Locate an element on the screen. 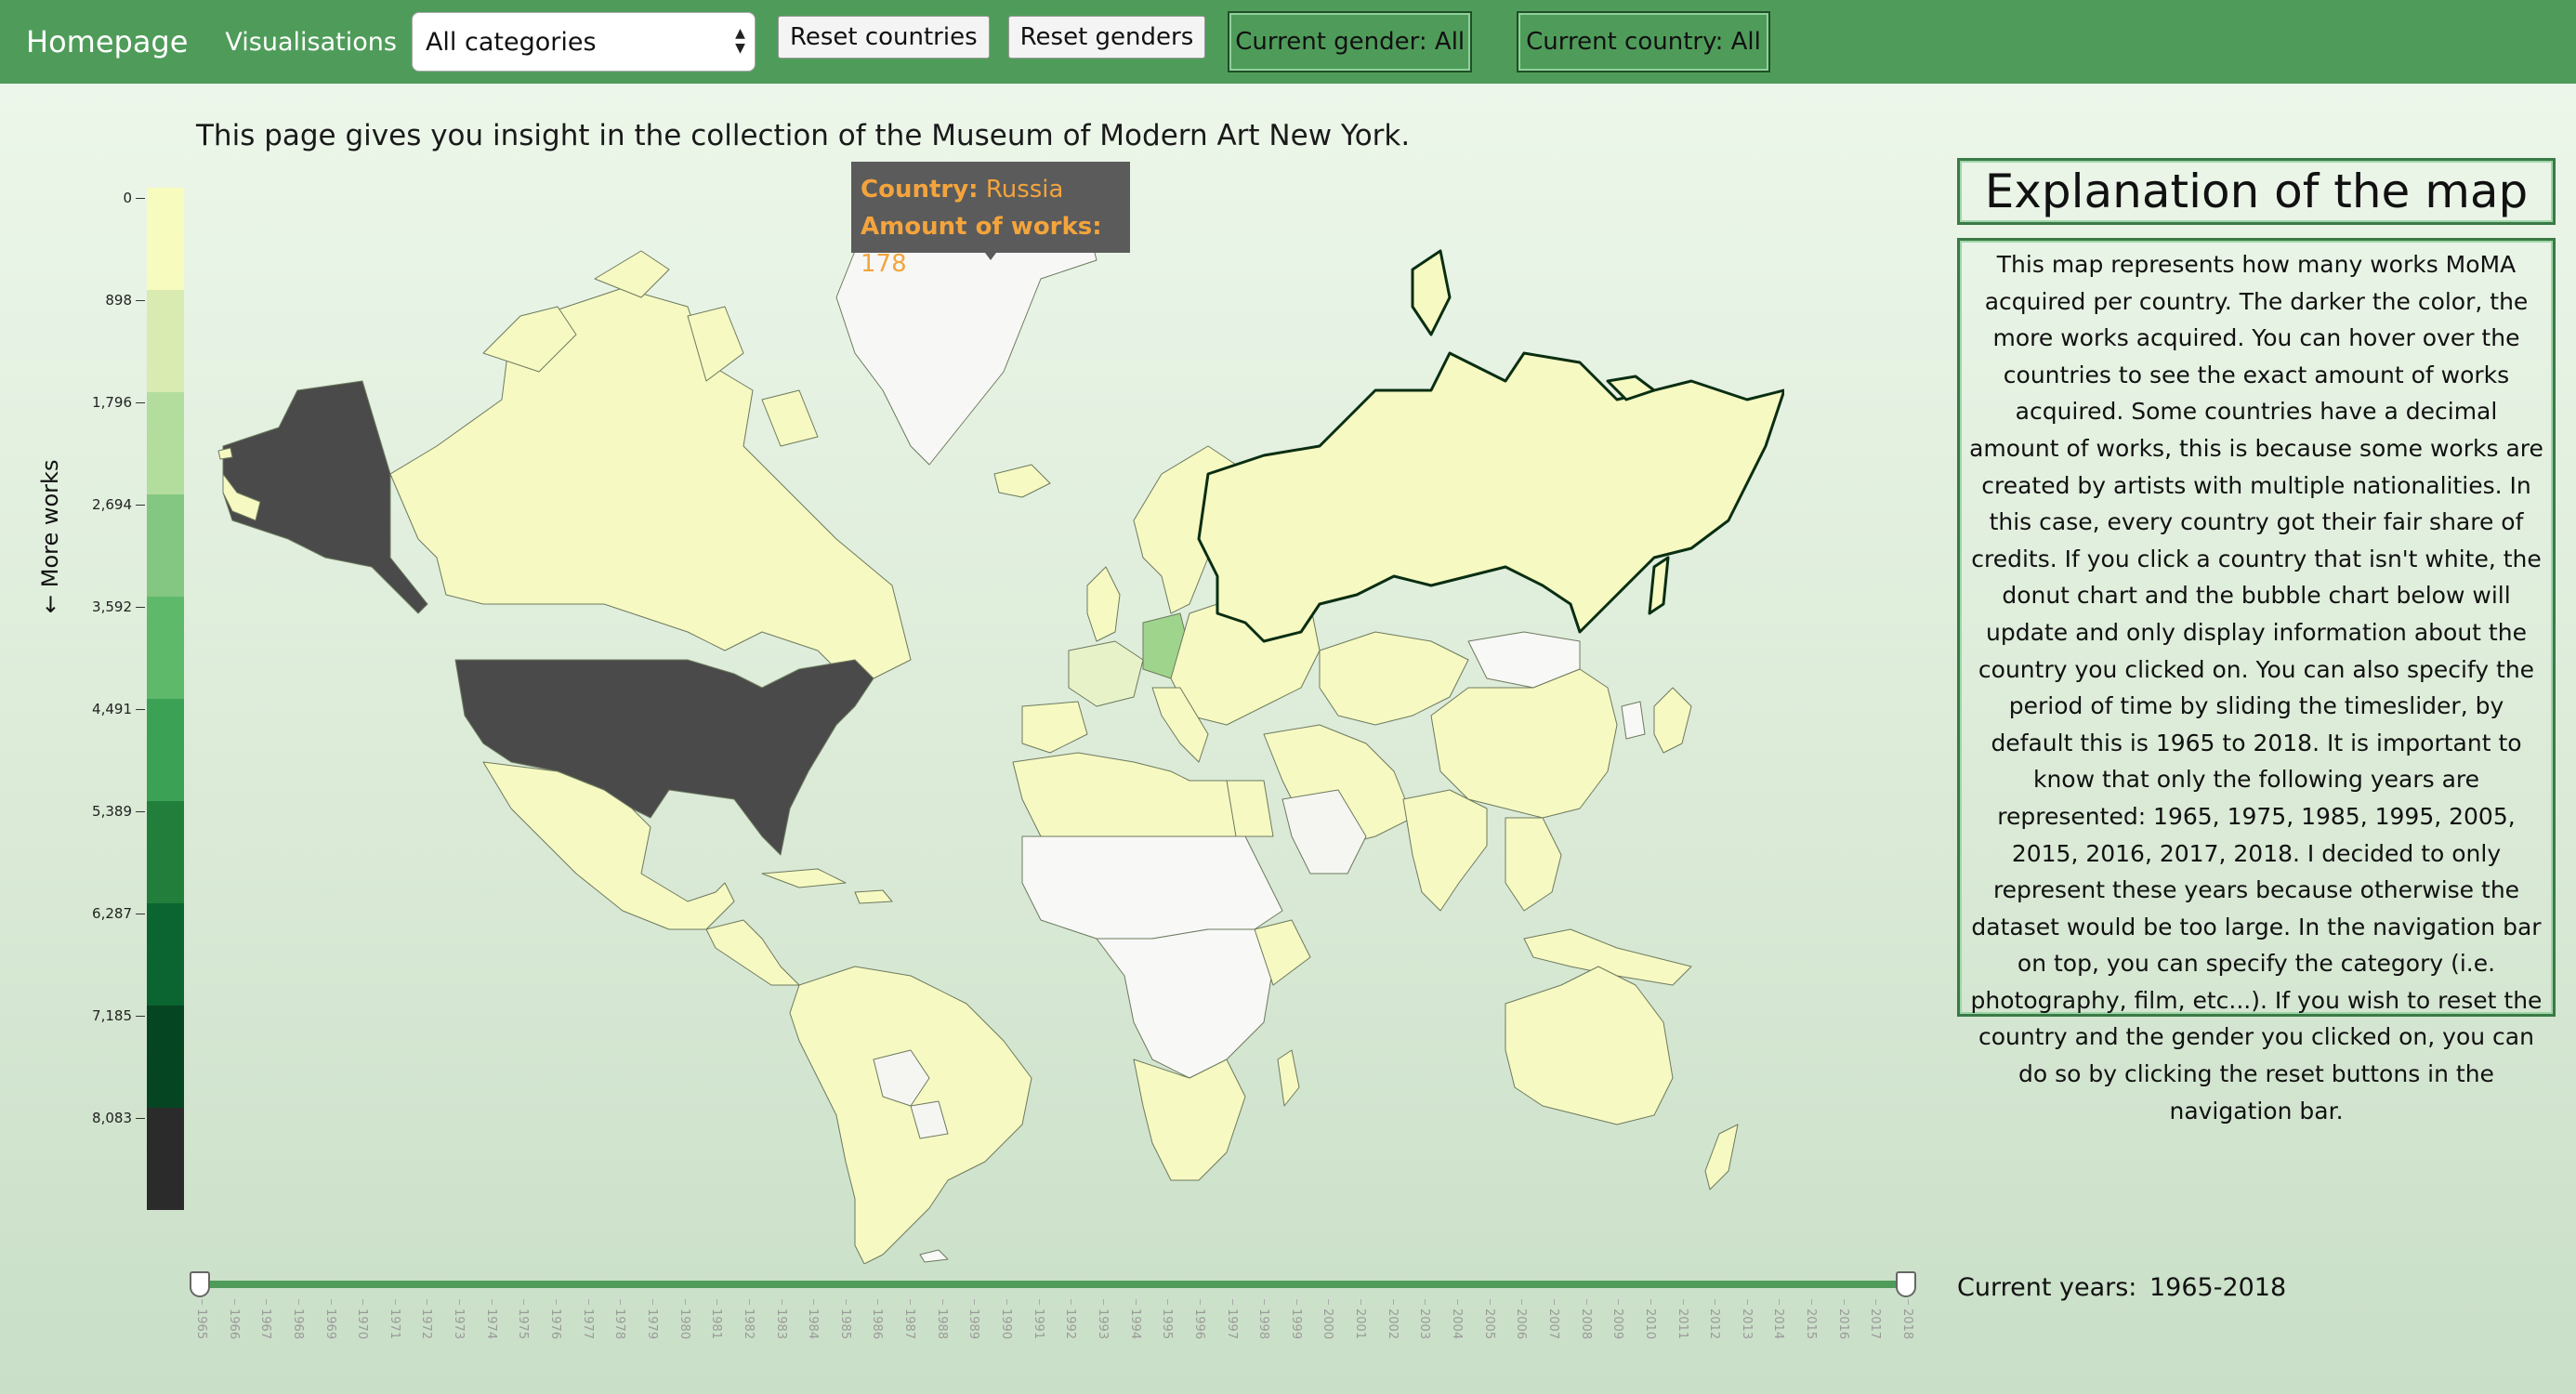 Image resolution: width=2576 pixels, height=1394 pixels. country-new-zealand is located at coordinates (1721, 1157).